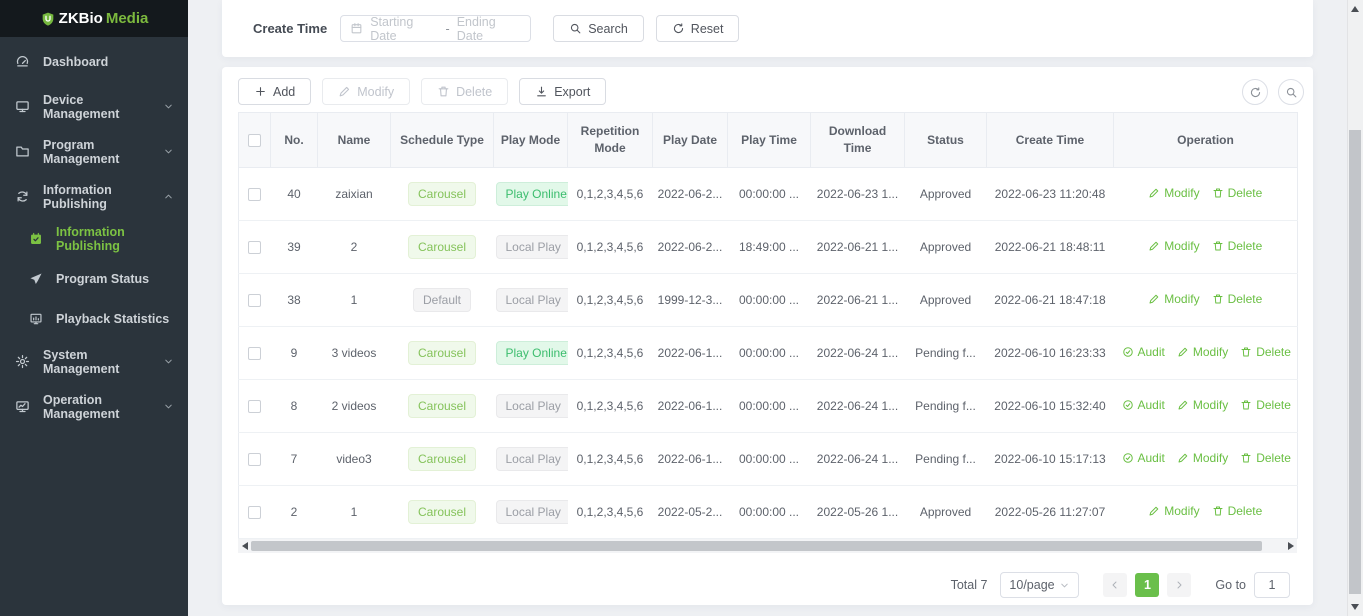 The width and height of the screenshot is (1363, 616). What do you see at coordinates (254, 140) in the screenshot?
I see `select-all-checkbox` at bounding box center [254, 140].